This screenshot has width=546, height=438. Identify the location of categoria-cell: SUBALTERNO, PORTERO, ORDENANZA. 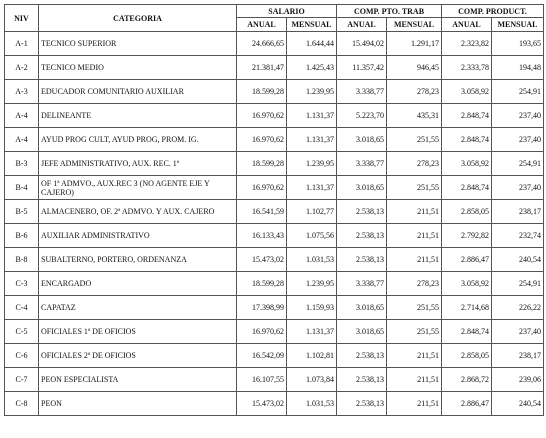
(137, 259).